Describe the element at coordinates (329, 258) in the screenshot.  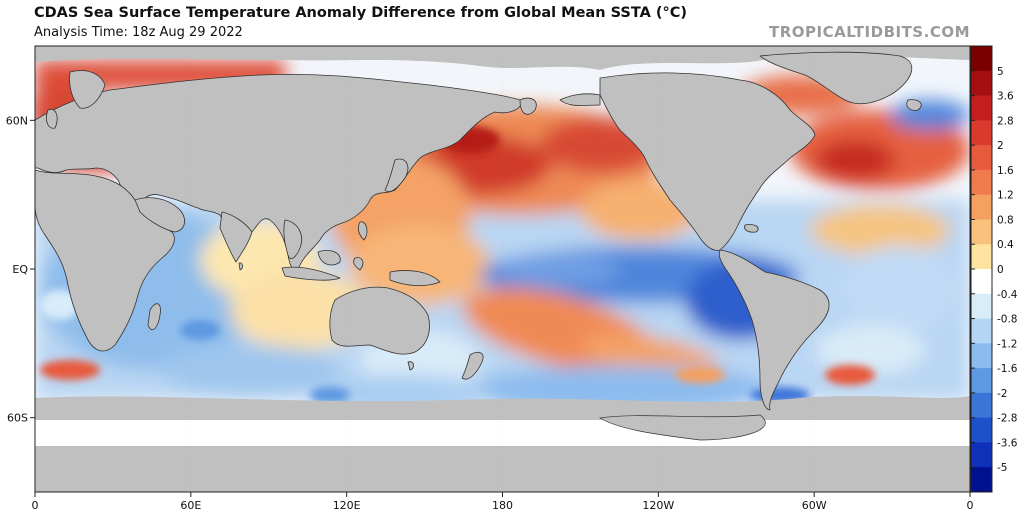
I see `borneo` at that location.